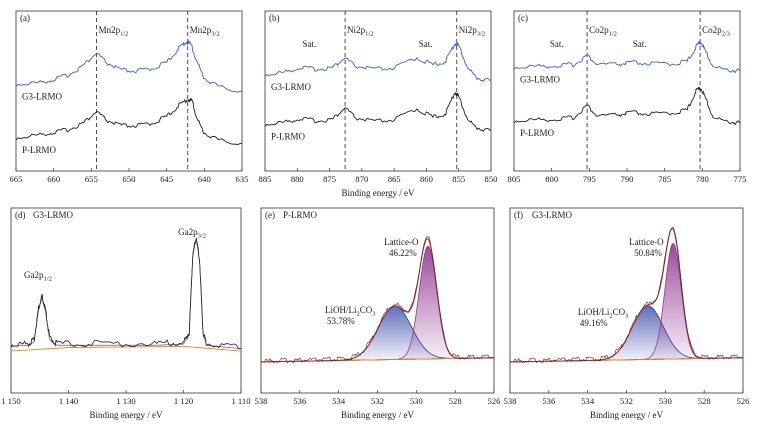 This screenshot has height=430, width=763. What do you see at coordinates (594, 323) in the screenshot?
I see `lioh-percent: 49.16%` at bounding box center [594, 323].